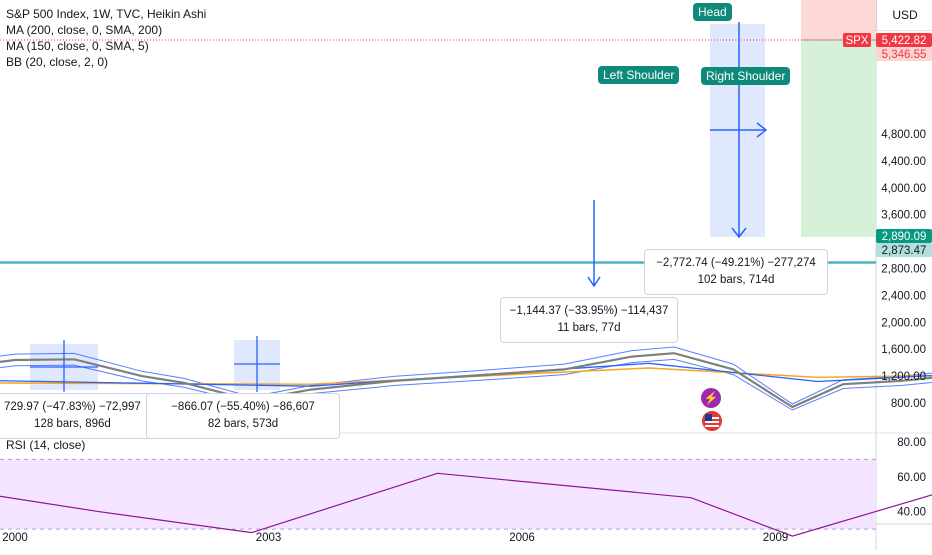  I want to click on price-tag-3: 2,890.09, so click(904, 236).